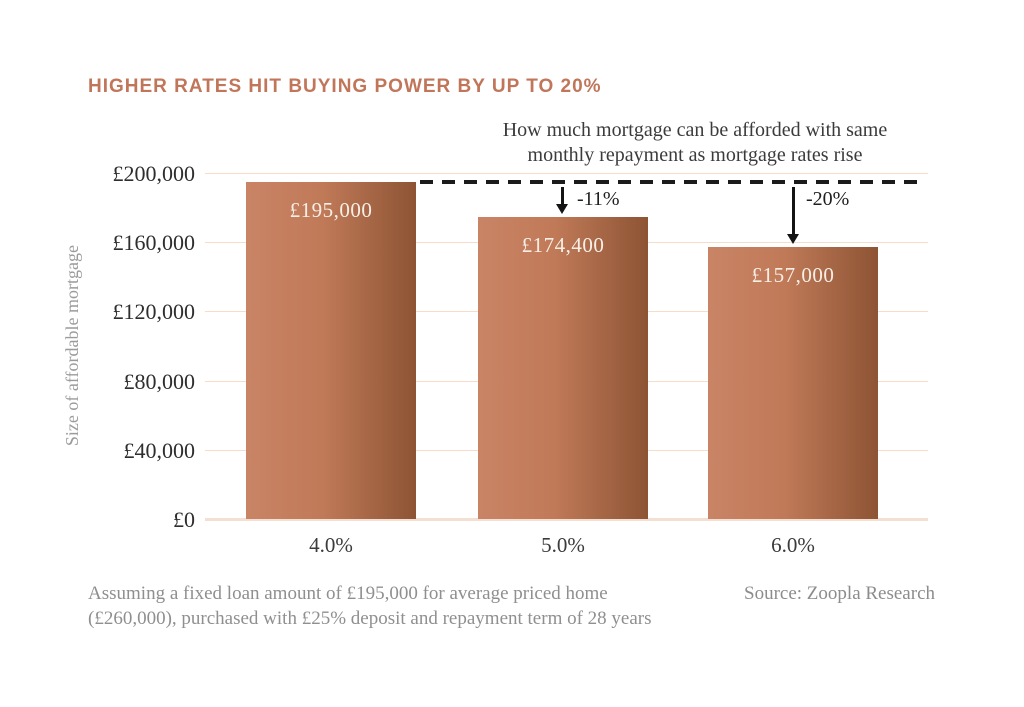 Image resolution: width=1024 pixels, height=707 pixels. What do you see at coordinates (793, 383) in the screenshot?
I see `bar-6-percent: £157,000` at bounding box center [793, 383].